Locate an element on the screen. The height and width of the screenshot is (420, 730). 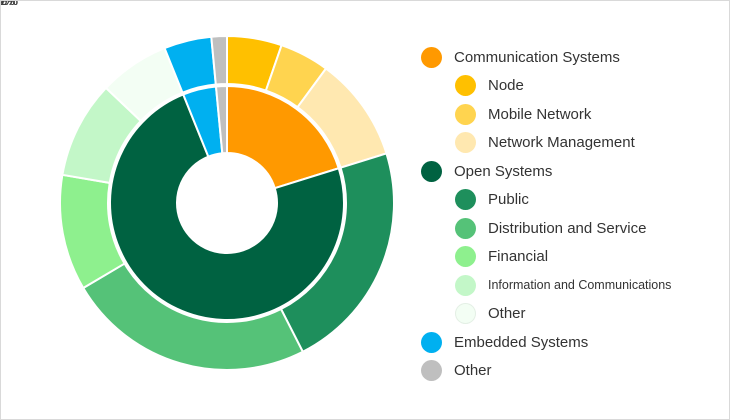
legend-label: Open Systems is located at coordinates (503, 171).